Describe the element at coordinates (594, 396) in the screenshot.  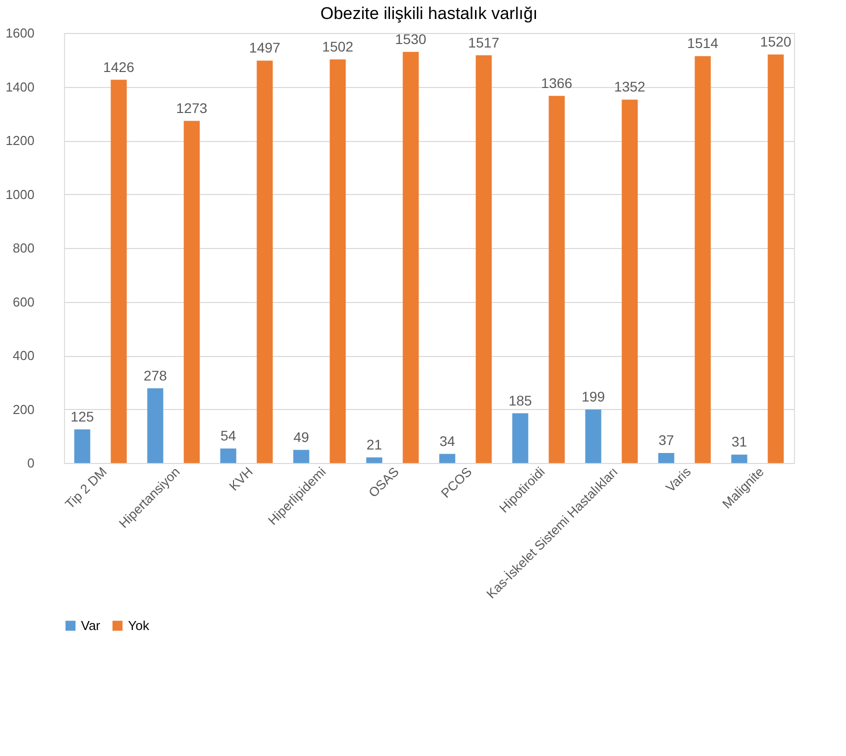
I see `data-label: 199` at that location.